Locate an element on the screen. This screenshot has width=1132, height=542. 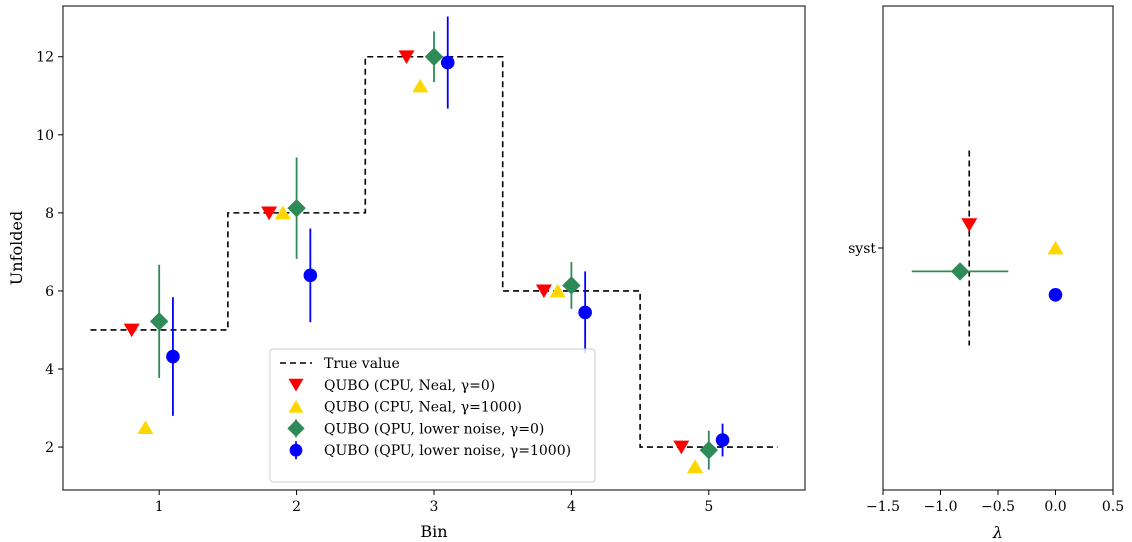
x-tick-label: 4 is located at coordinates (571, 507).